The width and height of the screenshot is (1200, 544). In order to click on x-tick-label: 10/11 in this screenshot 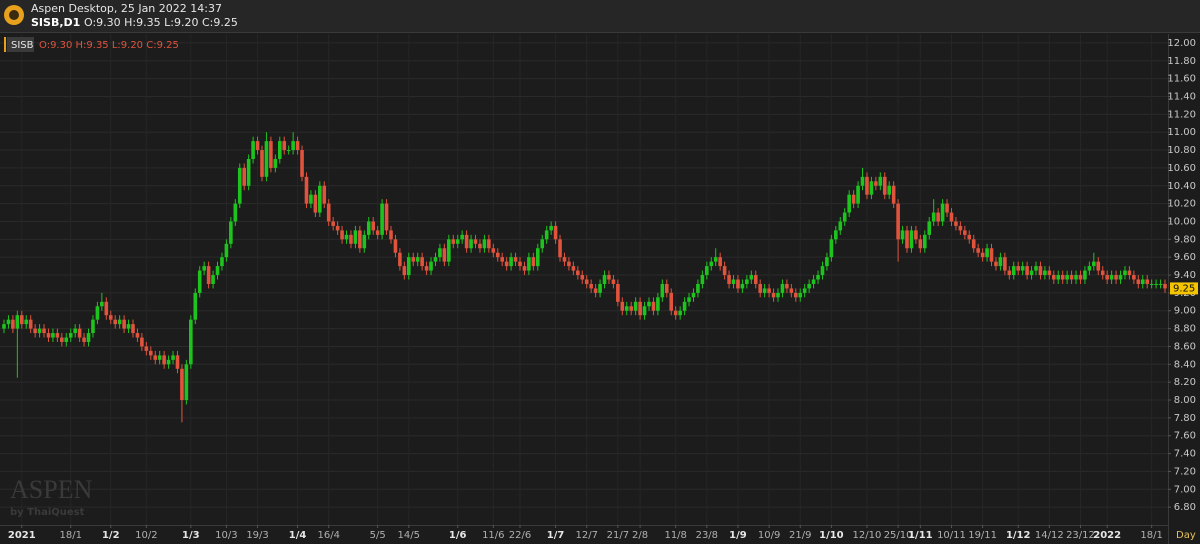, I will do `click(951, 535)`.